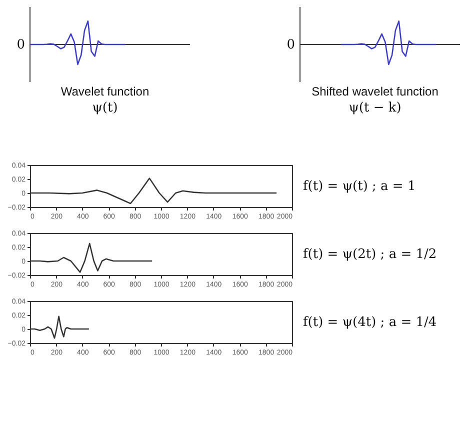  I want to click on text: f(t) = ψ(4t) ; a = 1/4, so click(370, 322).